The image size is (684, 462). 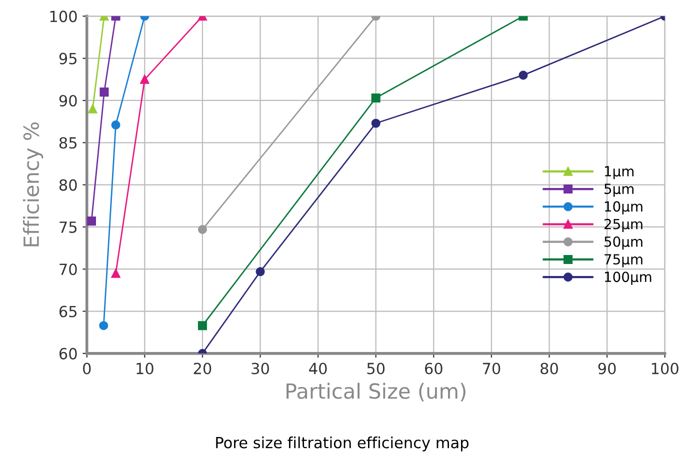 I want to click on x-tick-label: 50, so click(x=376, y=368).